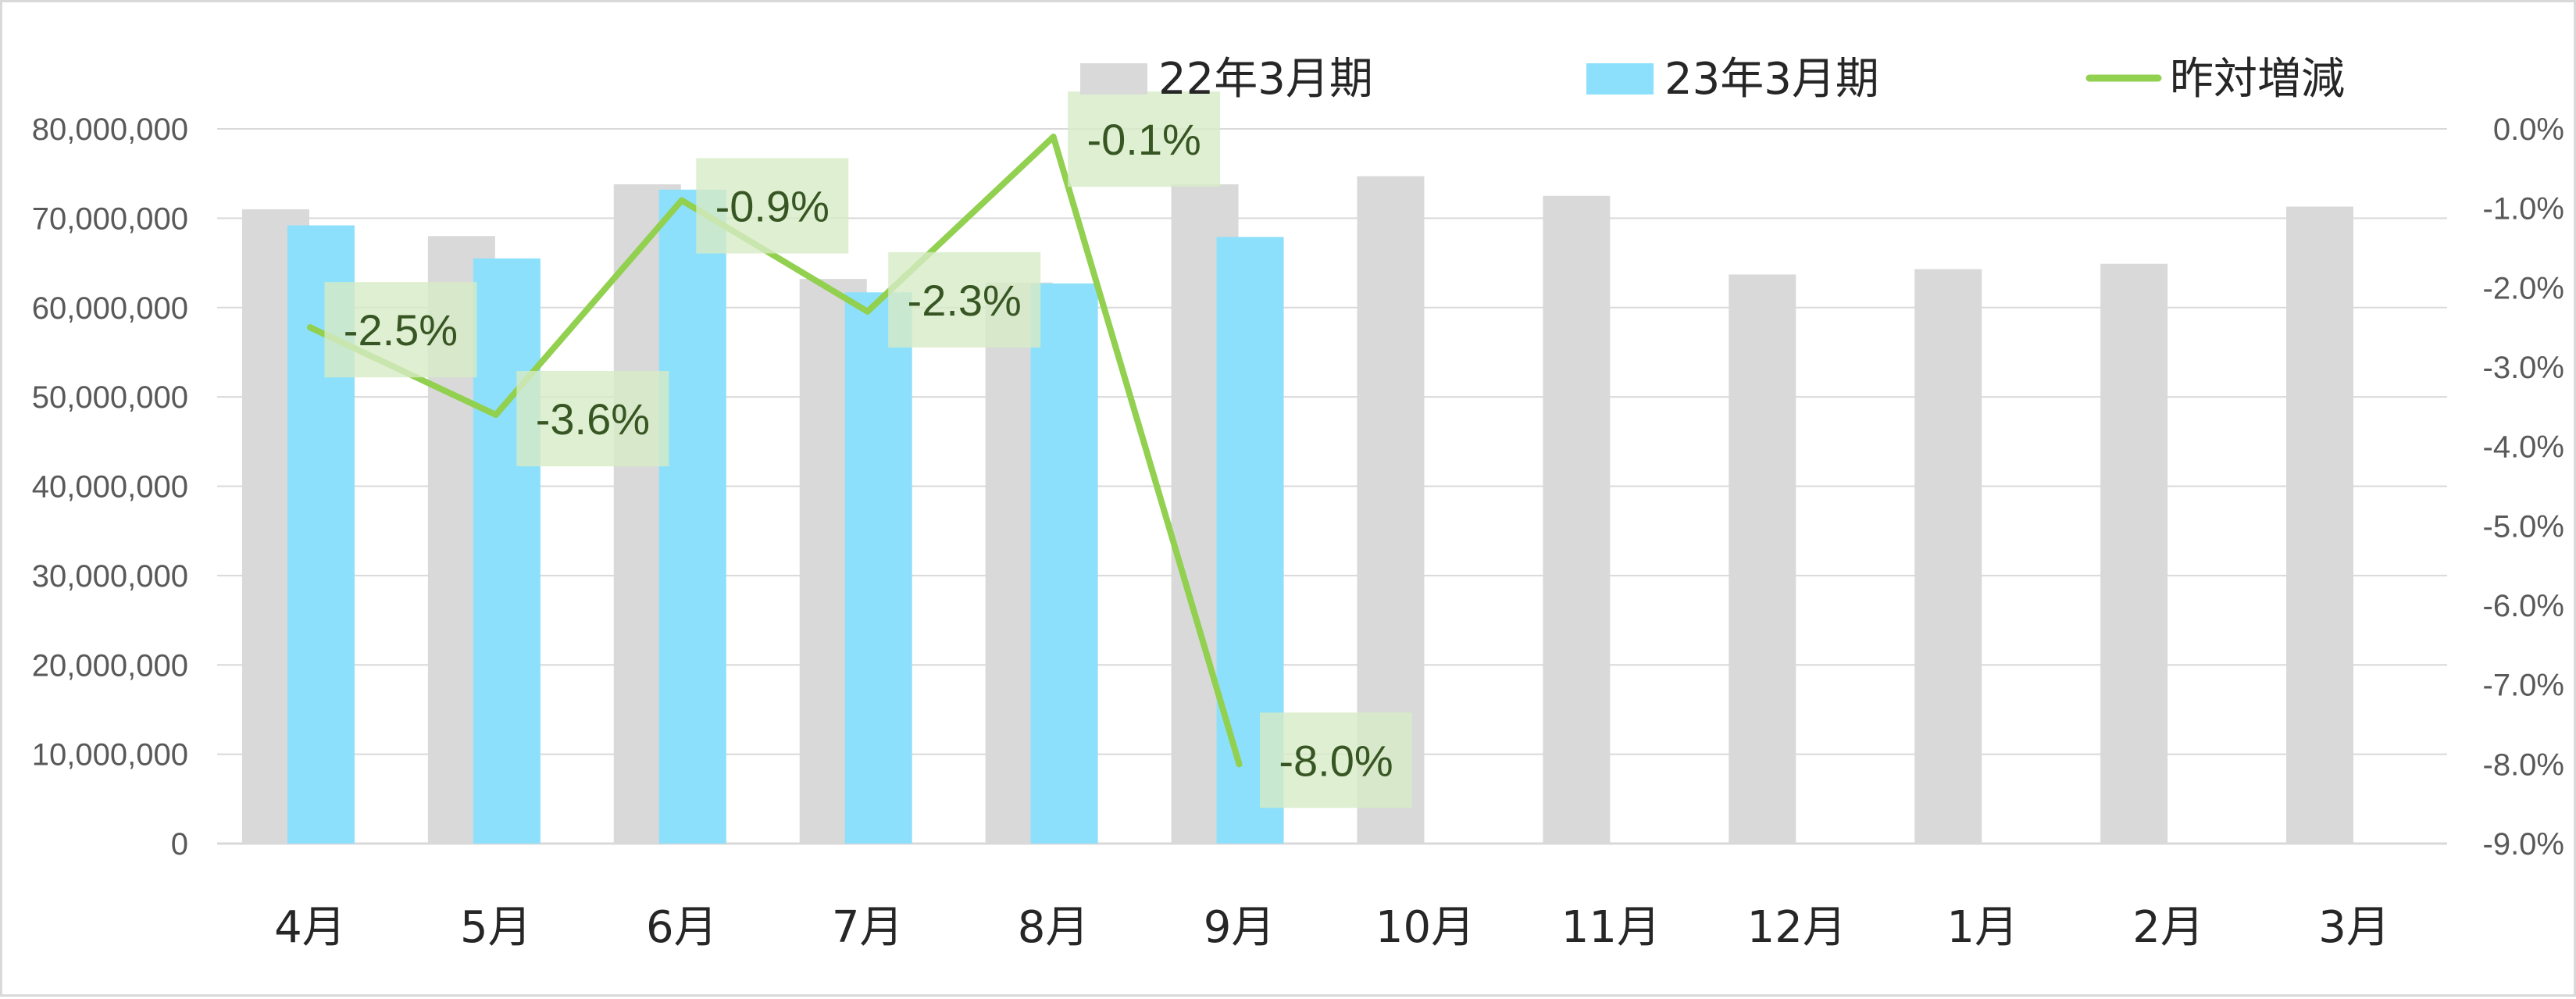 Image resolution: width=2576 pixels, height=999 pixels. I want to click on x-tick-label: 2月, so click(2168, 927).